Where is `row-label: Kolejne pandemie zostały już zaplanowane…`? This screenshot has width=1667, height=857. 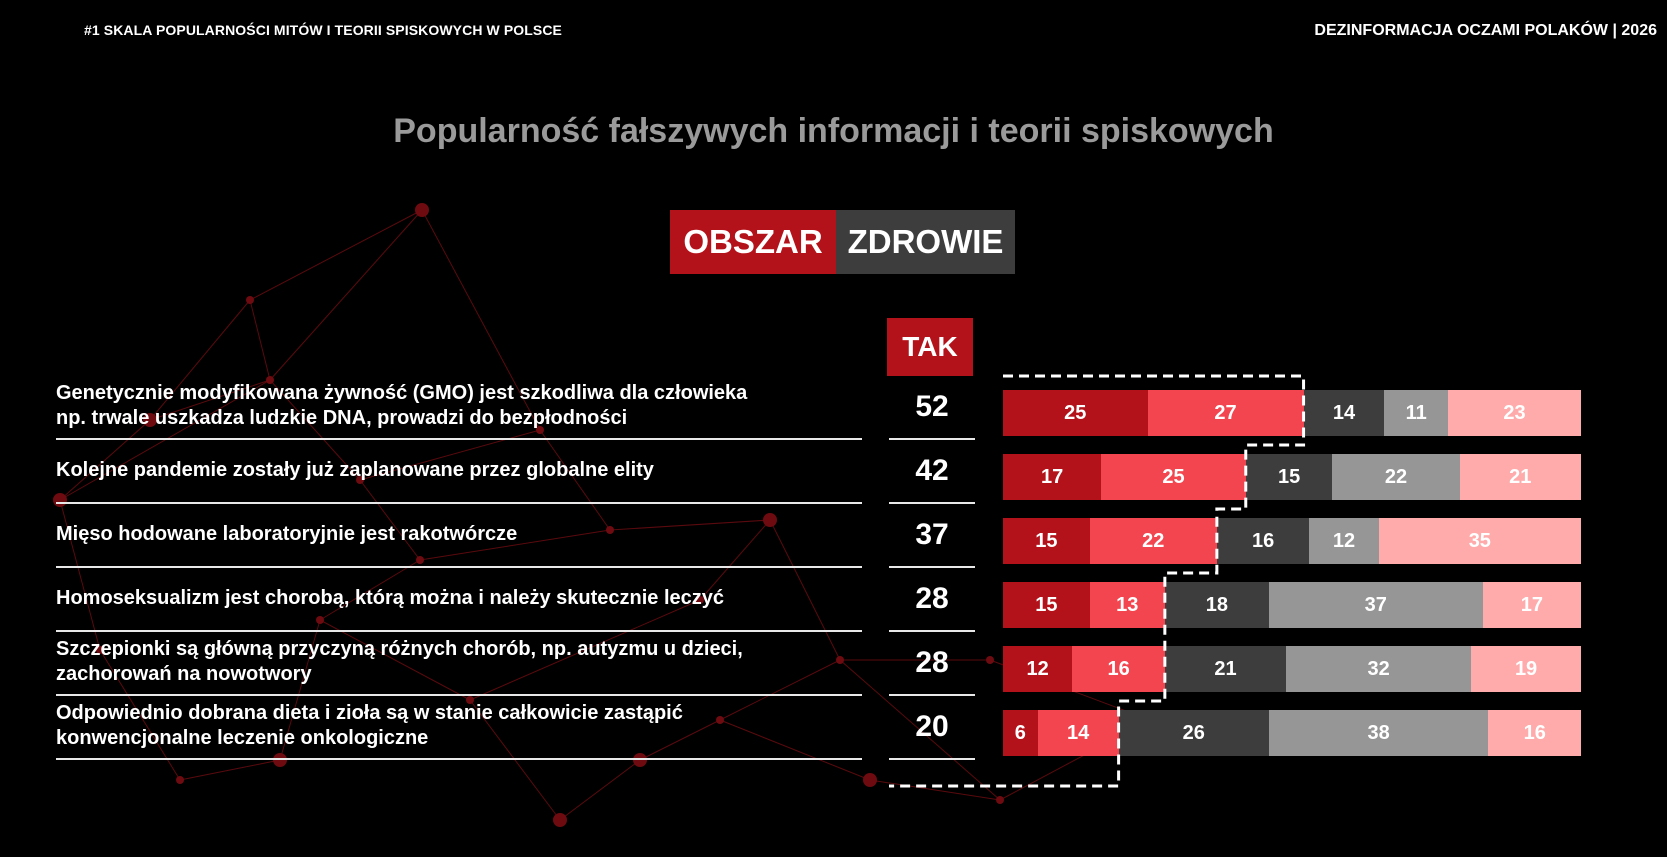
row-label: Kolejne pandemie zostały już zaplanowane… is located at coordinates (459, 472).